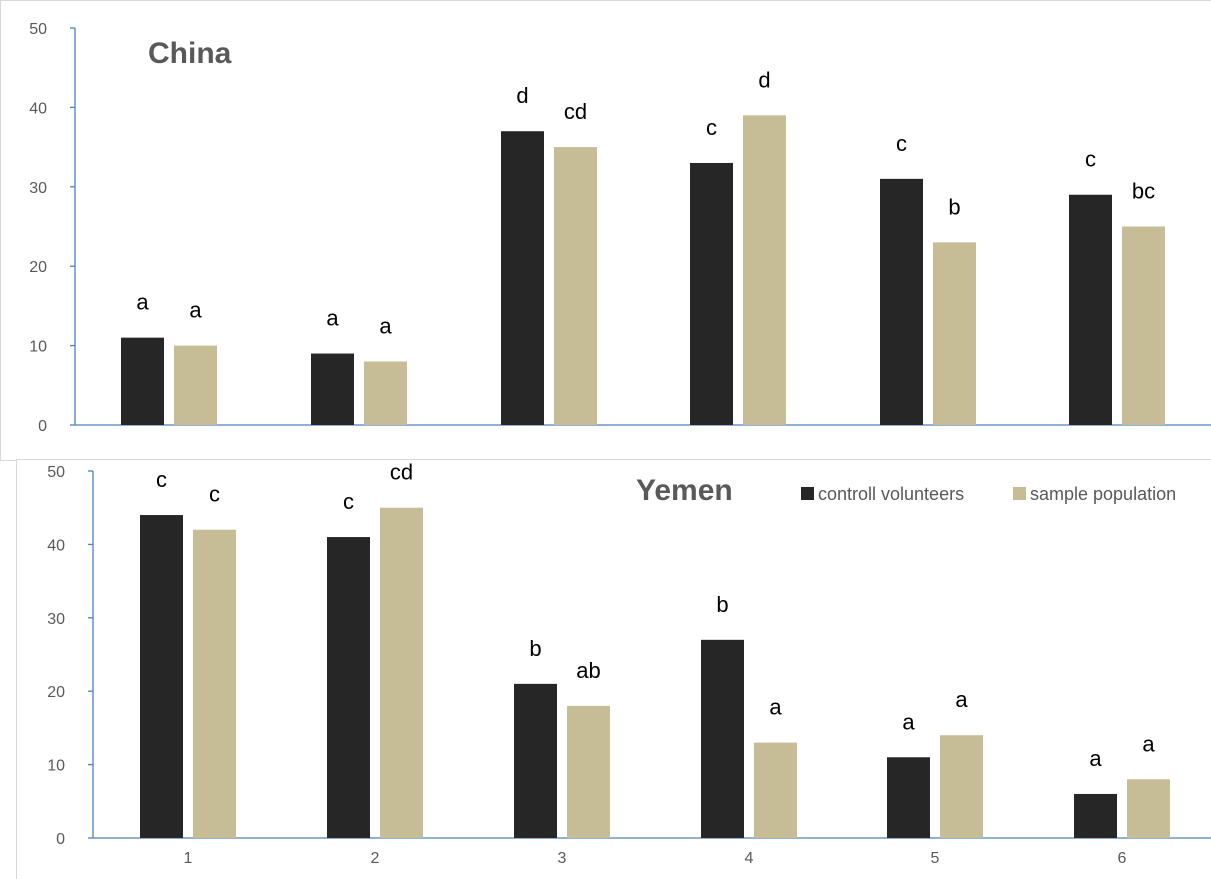 The height and width of the screenshot is (879, 1211). I want to click on x-tick-label: 3, so click(562, 858).